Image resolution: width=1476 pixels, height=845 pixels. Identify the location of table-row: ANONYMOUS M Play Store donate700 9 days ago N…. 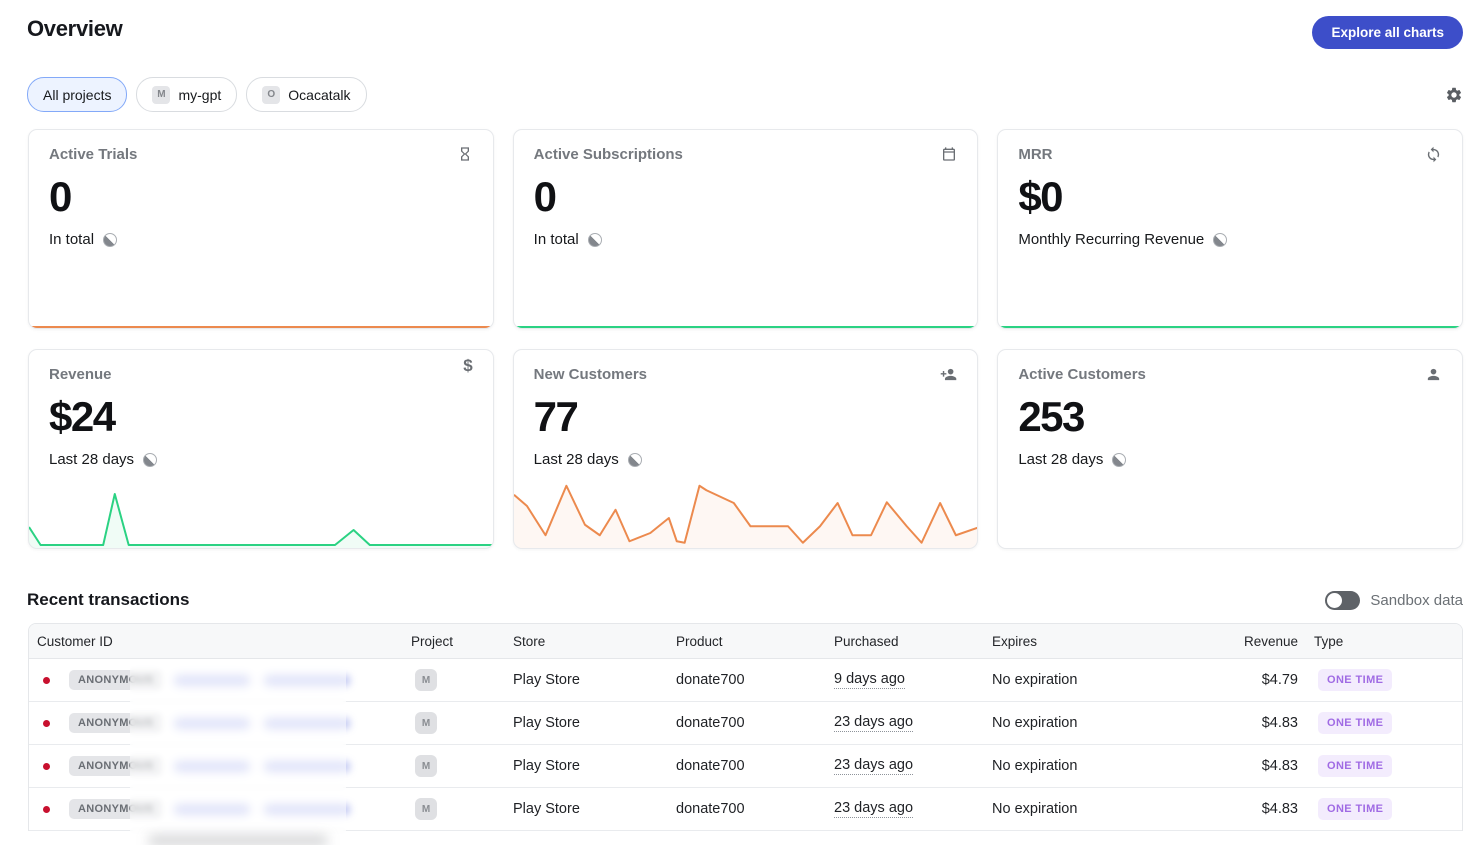
(745, 680).